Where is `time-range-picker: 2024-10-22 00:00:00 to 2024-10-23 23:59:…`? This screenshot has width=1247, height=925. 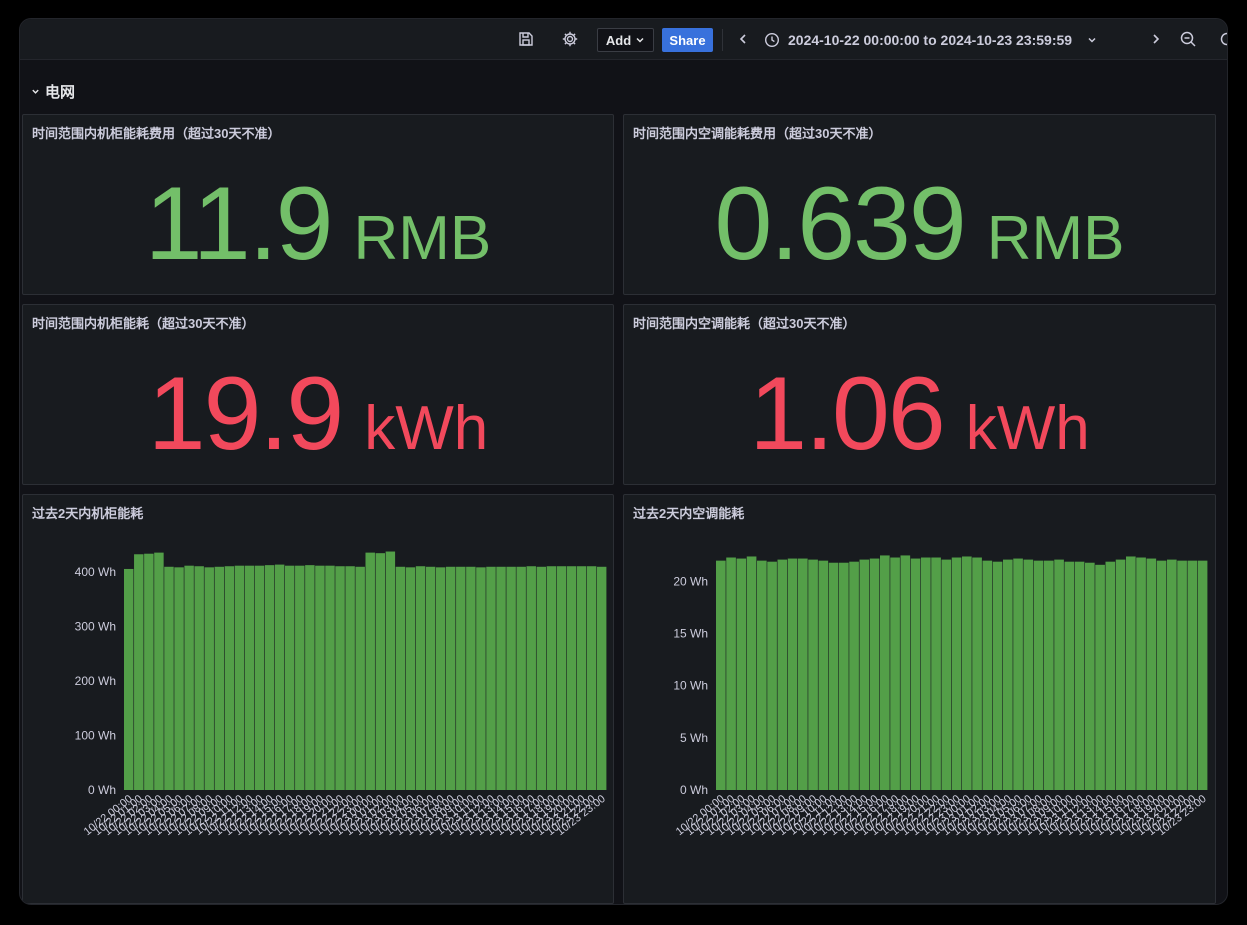 time-range-picker: 2024-10-22 00:00:00 to 2024-10-23 23:59:… is located at coordinates (931, 40).